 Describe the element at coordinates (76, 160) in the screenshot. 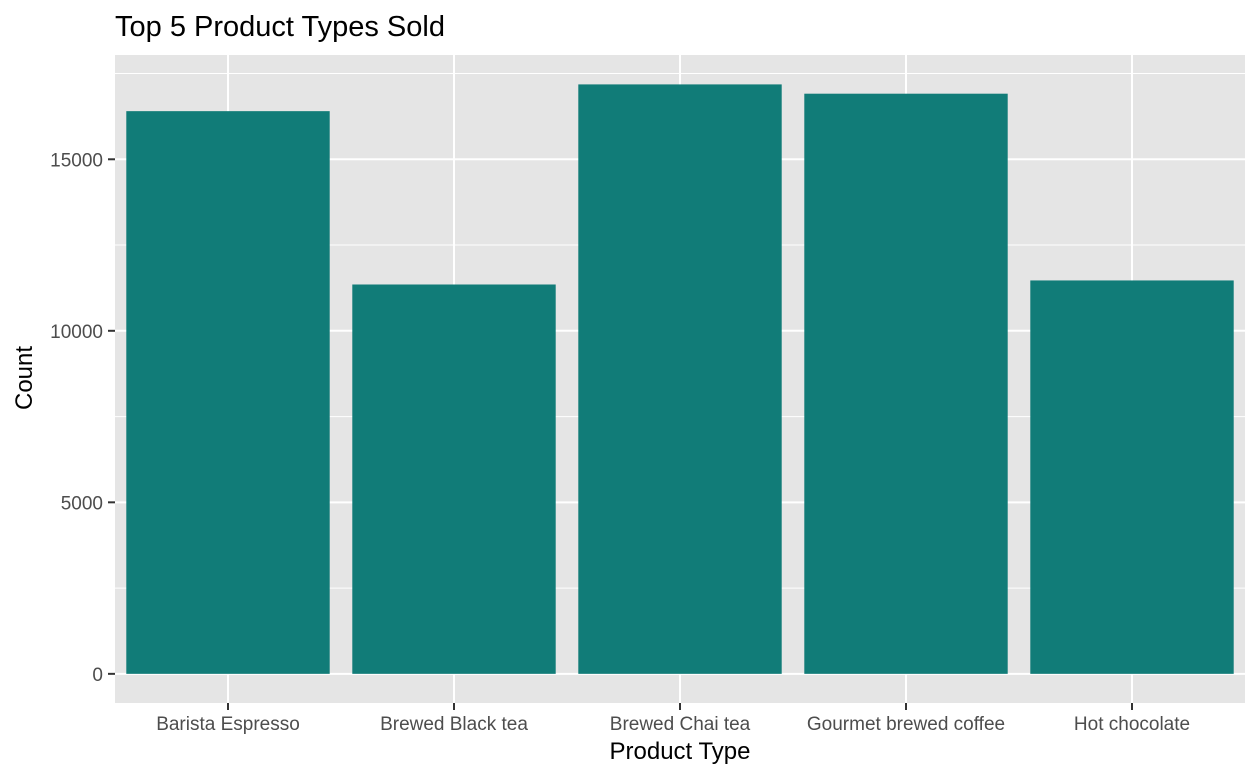

I see `y-tick-label: 15000` at that location.